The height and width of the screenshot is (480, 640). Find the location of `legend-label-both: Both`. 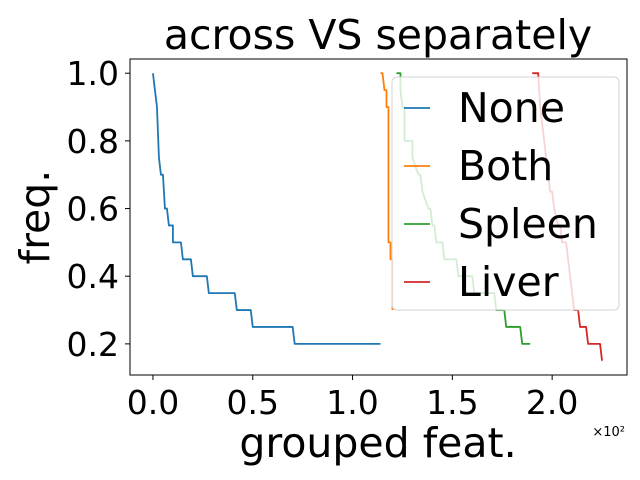

legend-label-both: Both is located at coordinates (505, 166).